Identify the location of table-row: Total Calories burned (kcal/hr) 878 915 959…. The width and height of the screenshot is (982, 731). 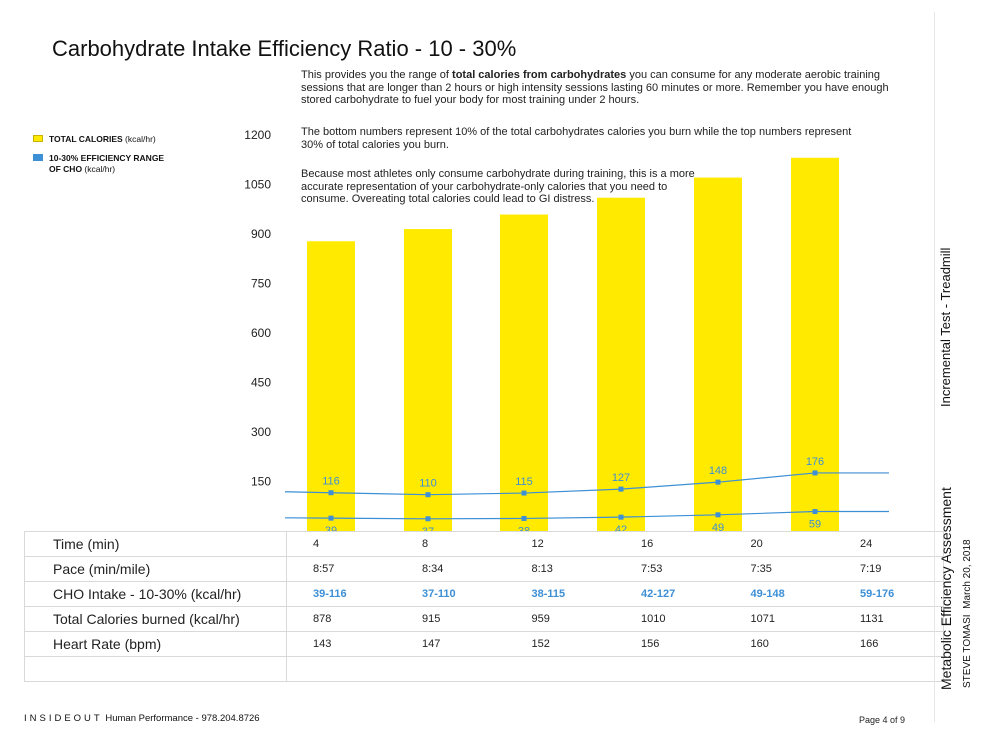
(484, 619).